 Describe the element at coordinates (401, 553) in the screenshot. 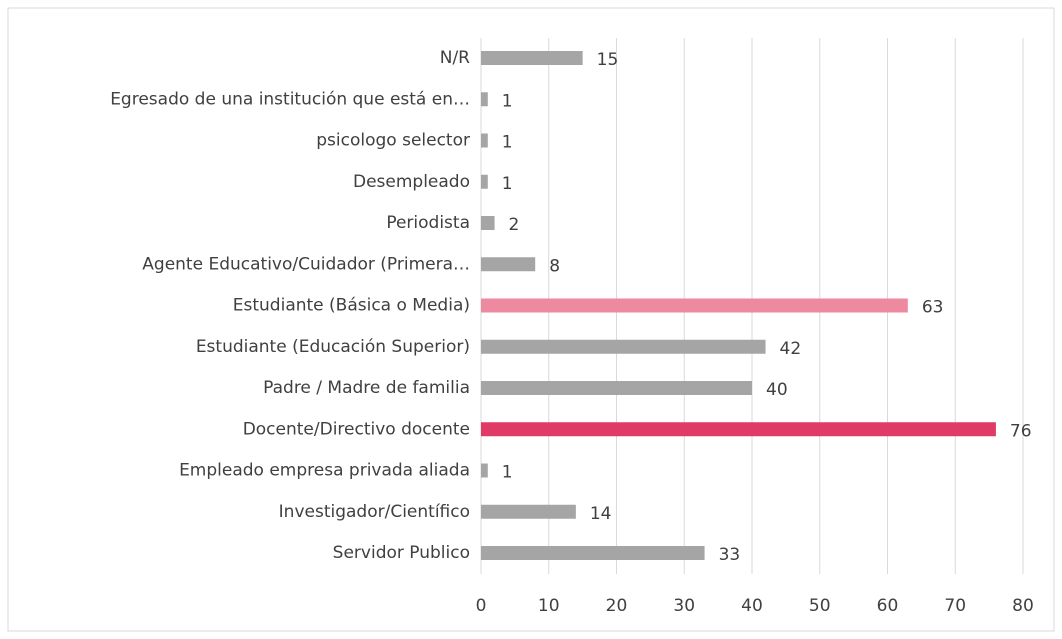

I see `y-tick-label: Servidor Publico` at that location.